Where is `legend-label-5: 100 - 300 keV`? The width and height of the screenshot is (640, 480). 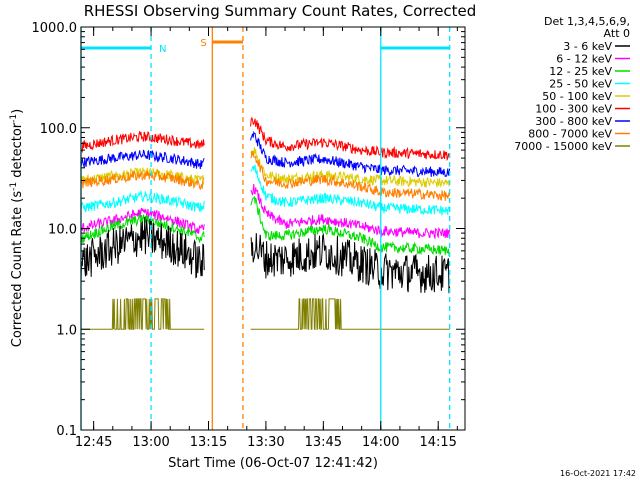
legend-label-5: 100 - 300 keV is located at coordinates (573, 109).